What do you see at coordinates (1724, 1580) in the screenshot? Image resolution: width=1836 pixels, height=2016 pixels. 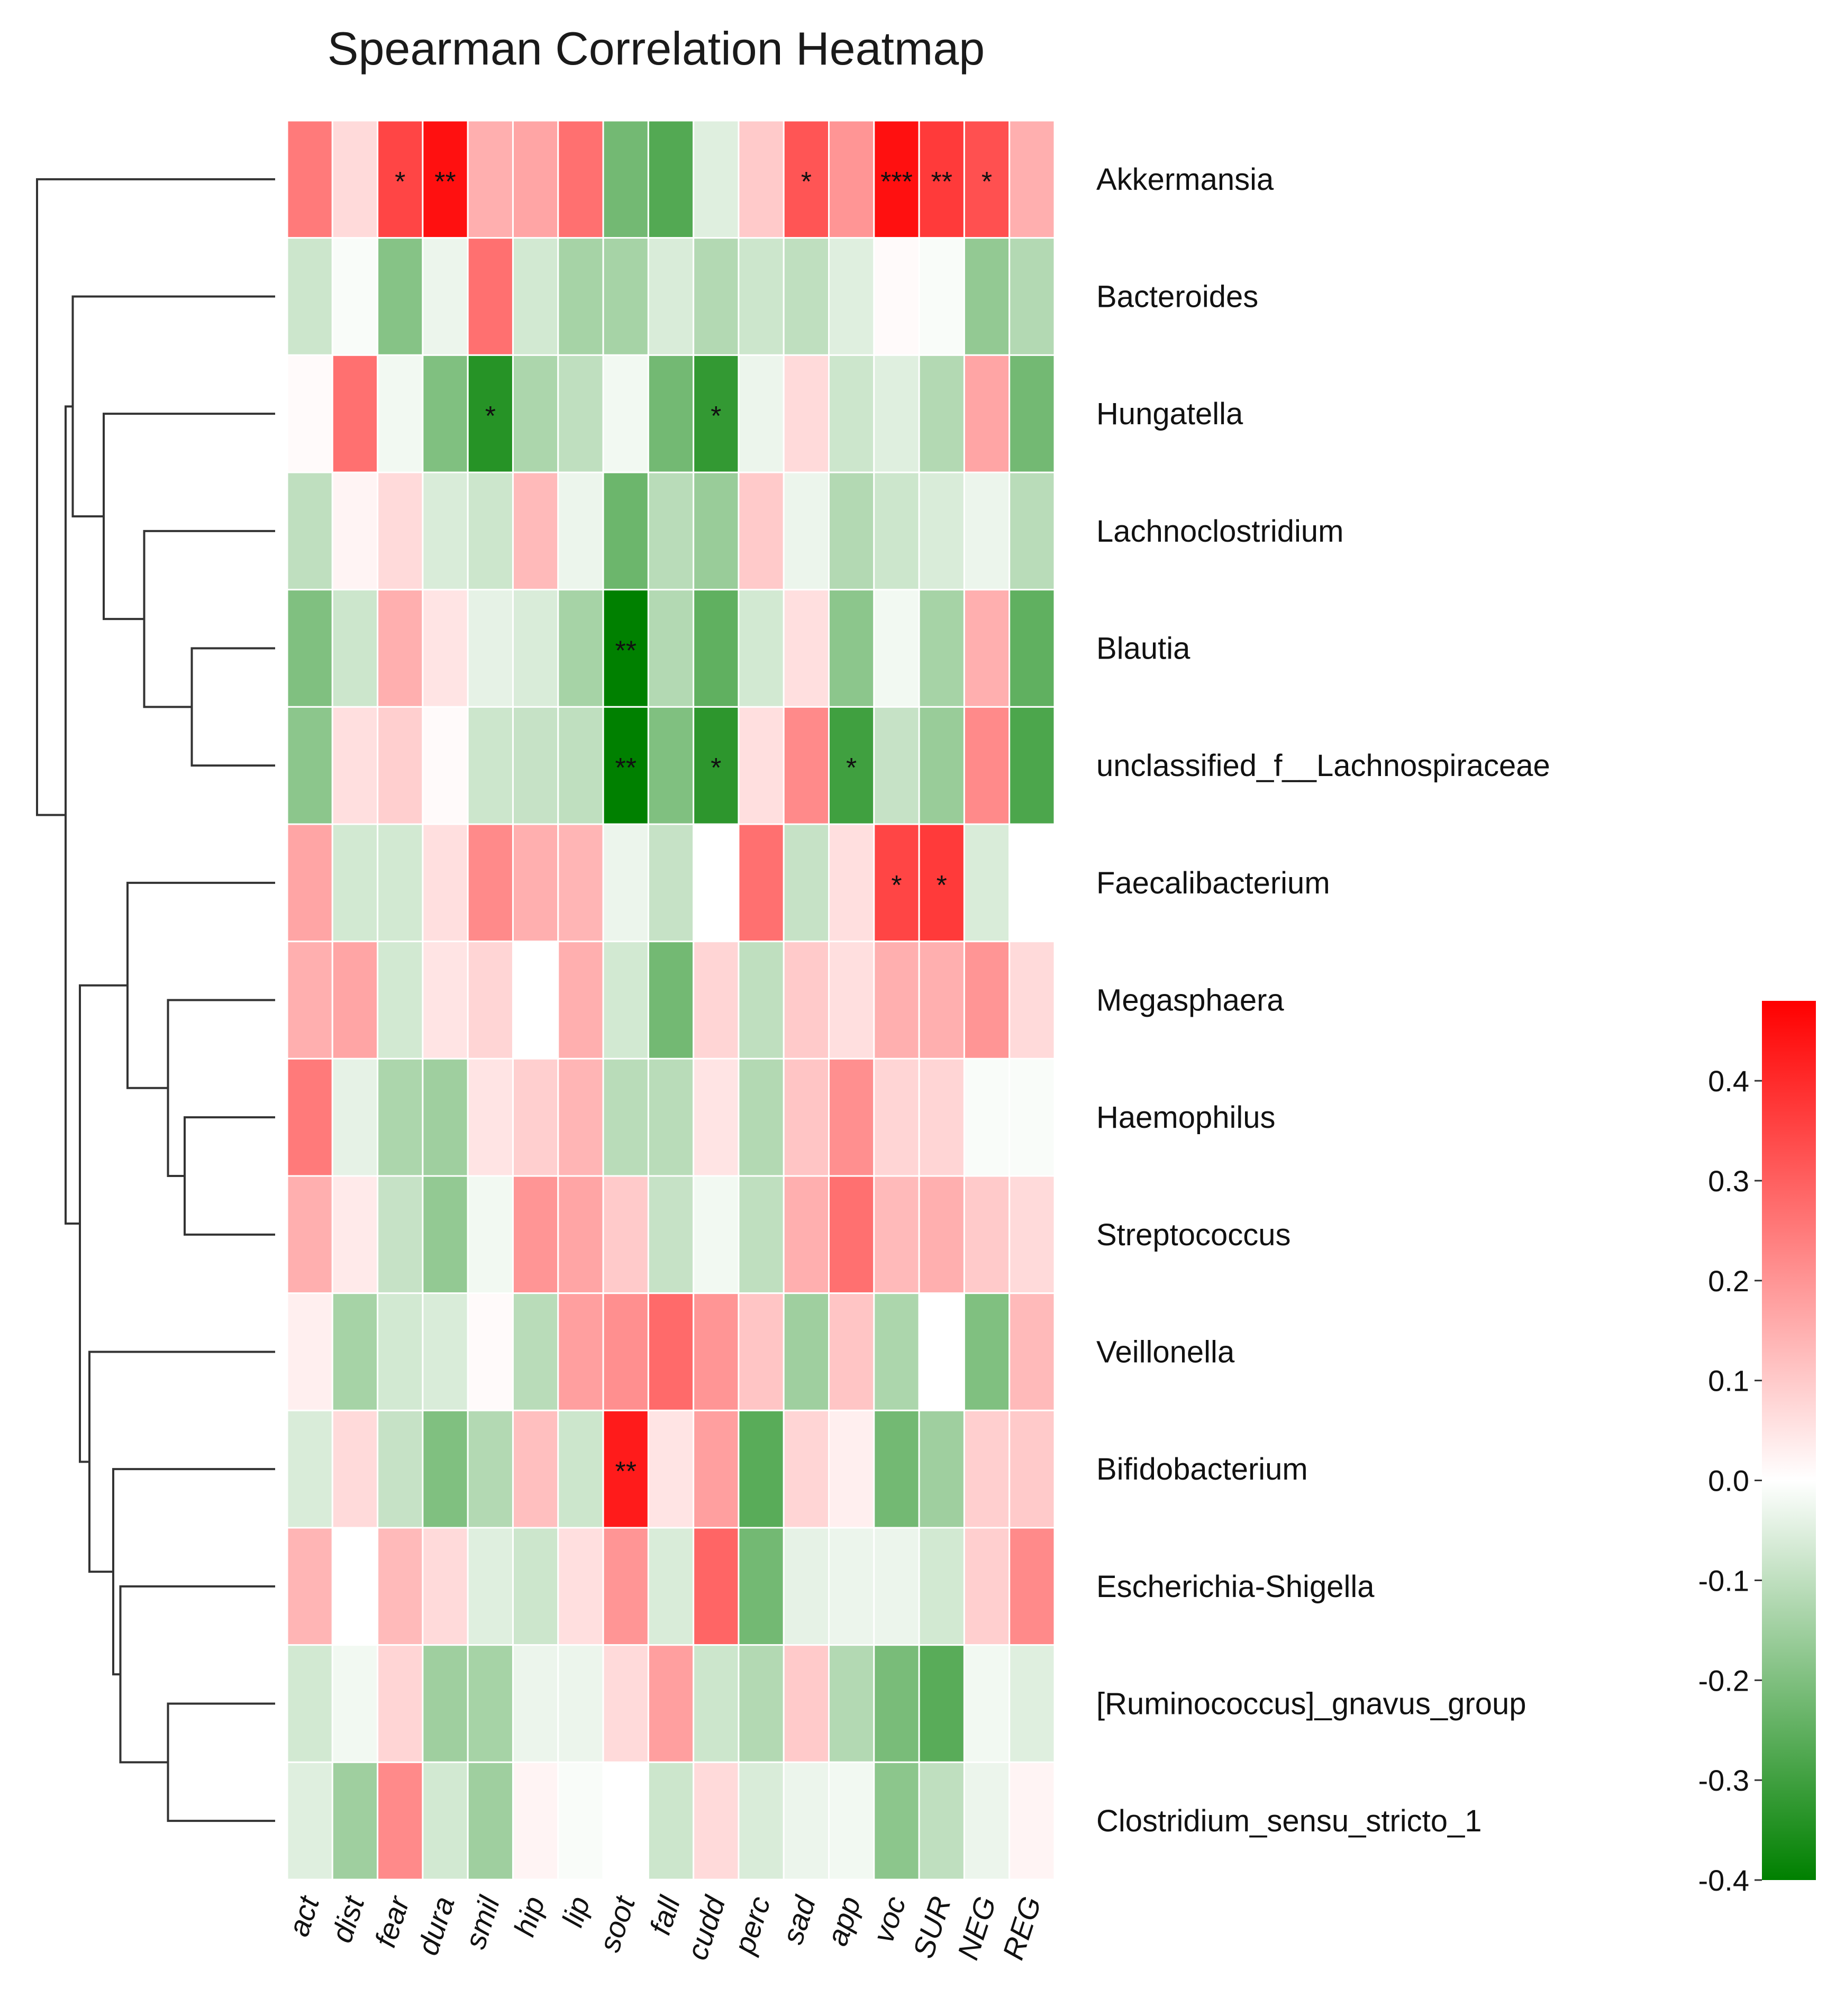 I see `colorbar-tick-label: -0.1` at bounding box center [1724, 1580].